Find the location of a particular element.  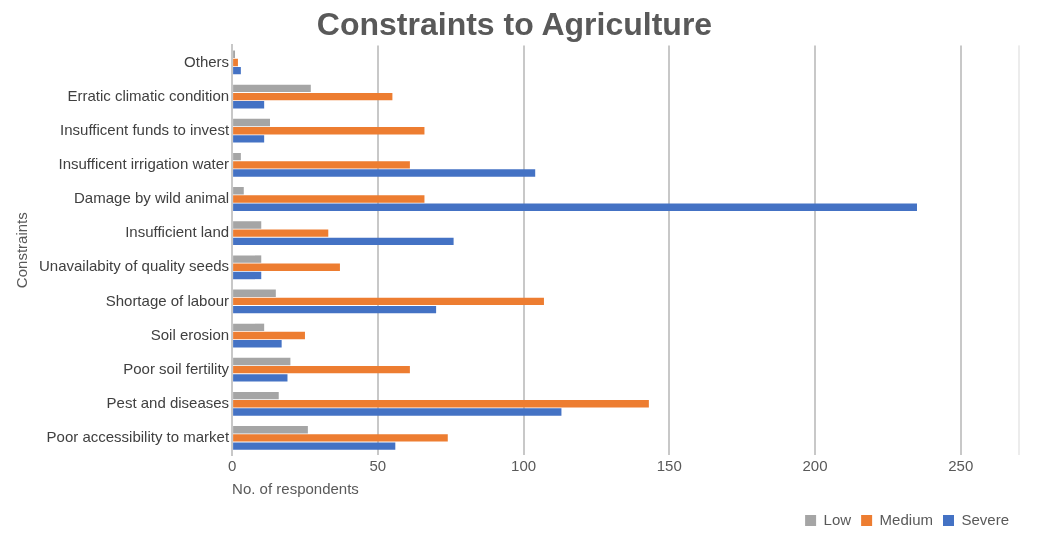

y-axis-title: Constraints is located at coordinates (22, 250).